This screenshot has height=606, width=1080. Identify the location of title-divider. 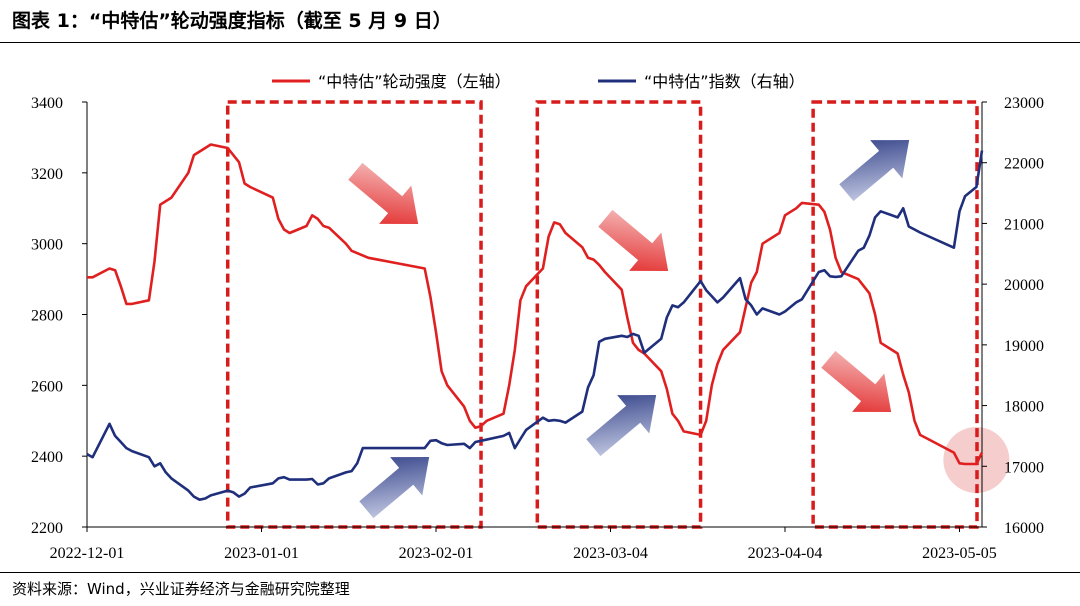
(540, 42).